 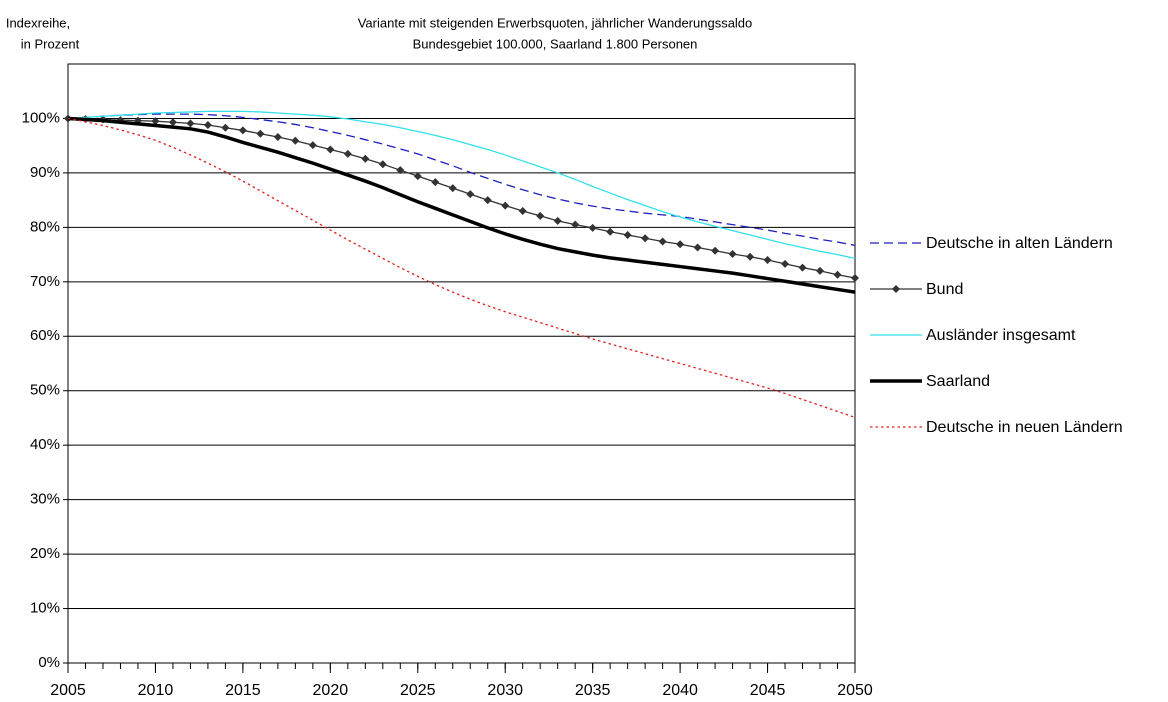 What do you see at coordinates (768, 690) in the screenshot?
I see `x-tick-label: 2045` at bounding box center [768, 690].